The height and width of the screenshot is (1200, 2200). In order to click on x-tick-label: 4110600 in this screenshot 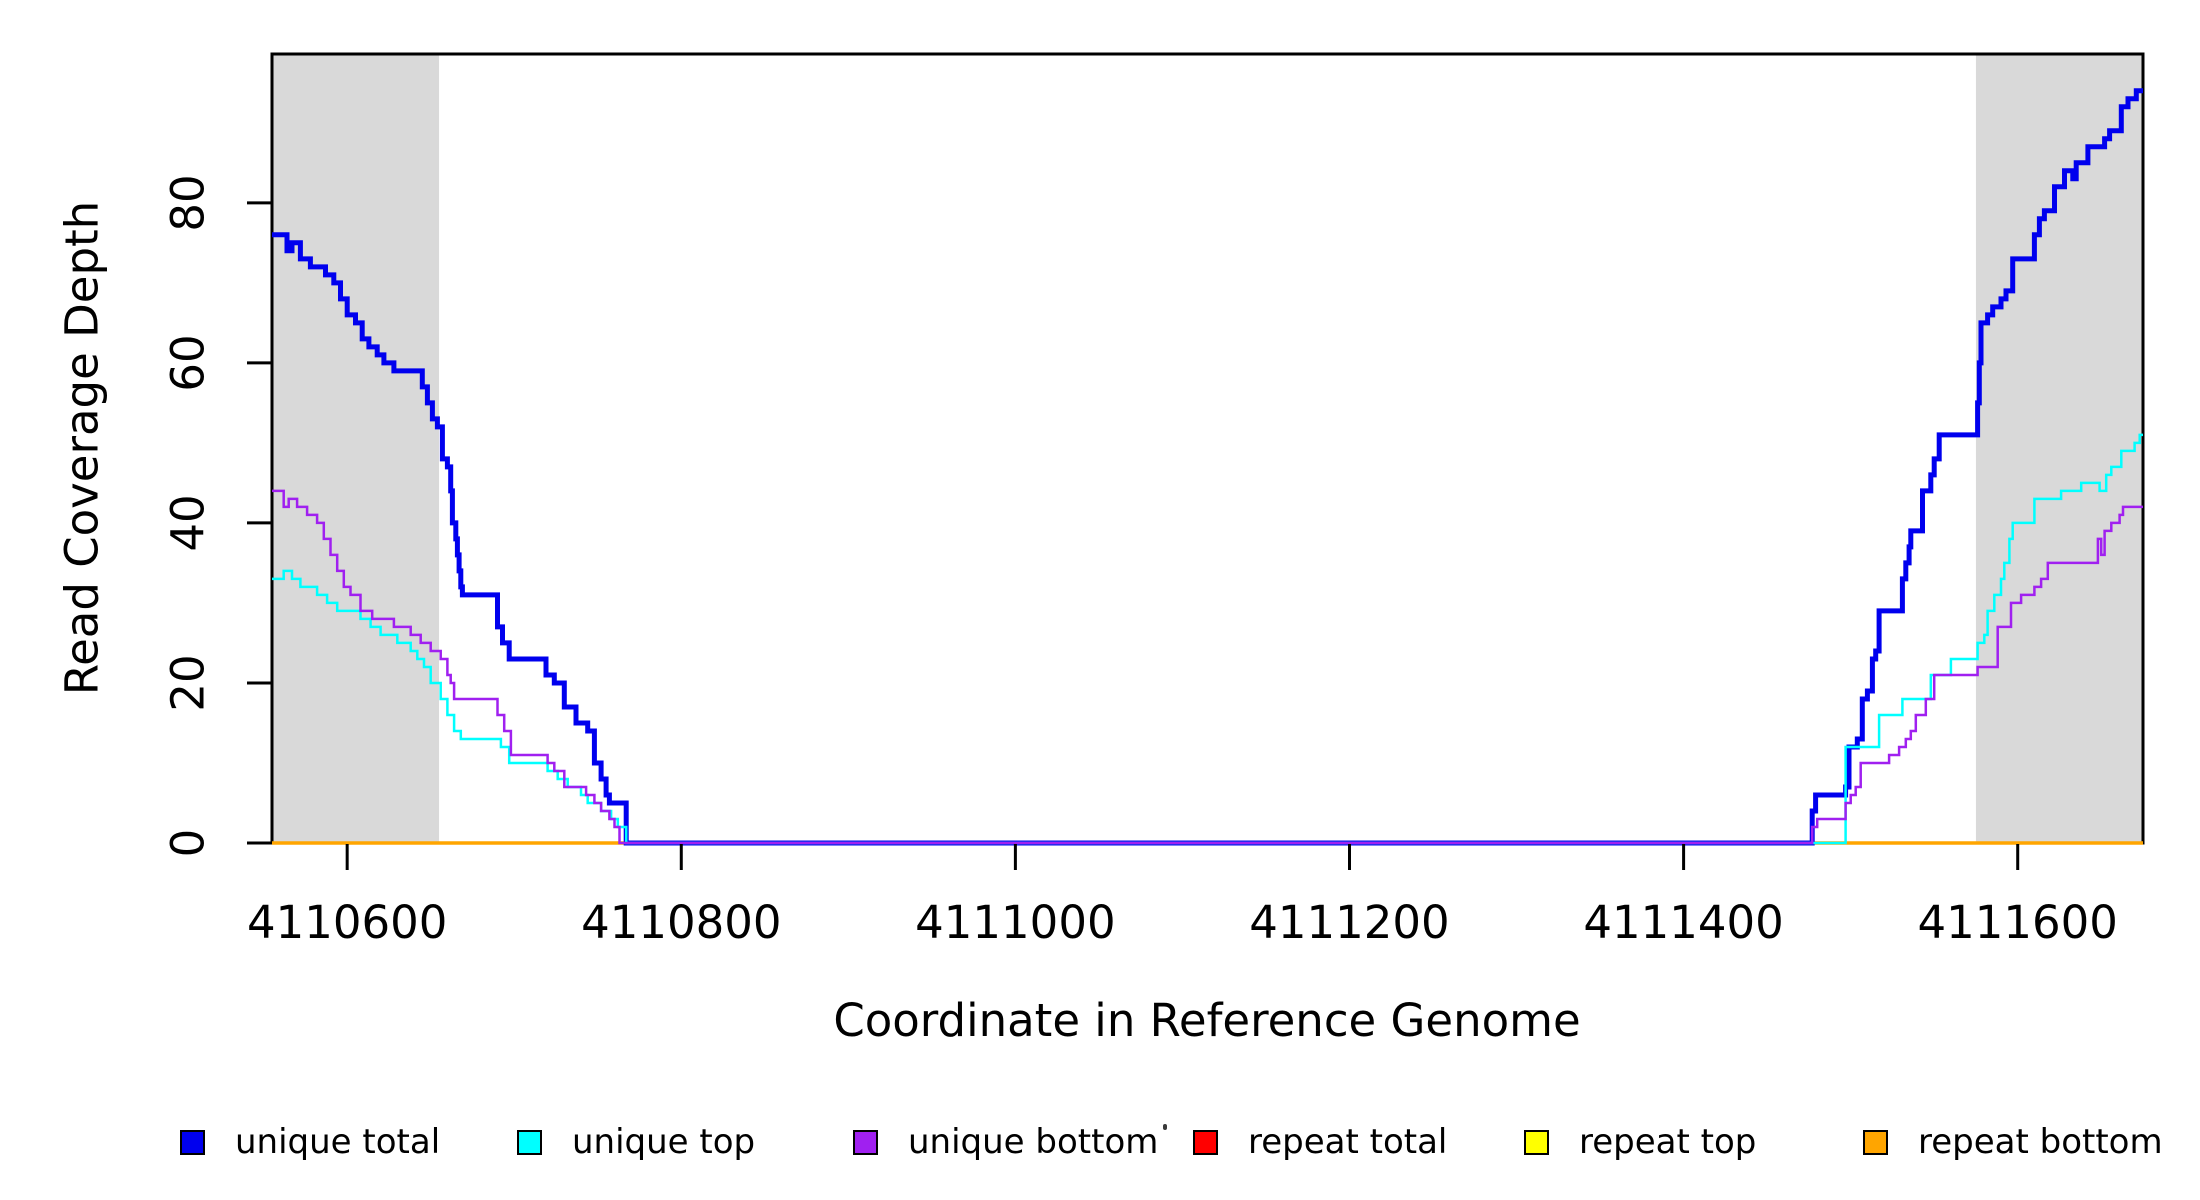, I will do `click(347, 922)`.